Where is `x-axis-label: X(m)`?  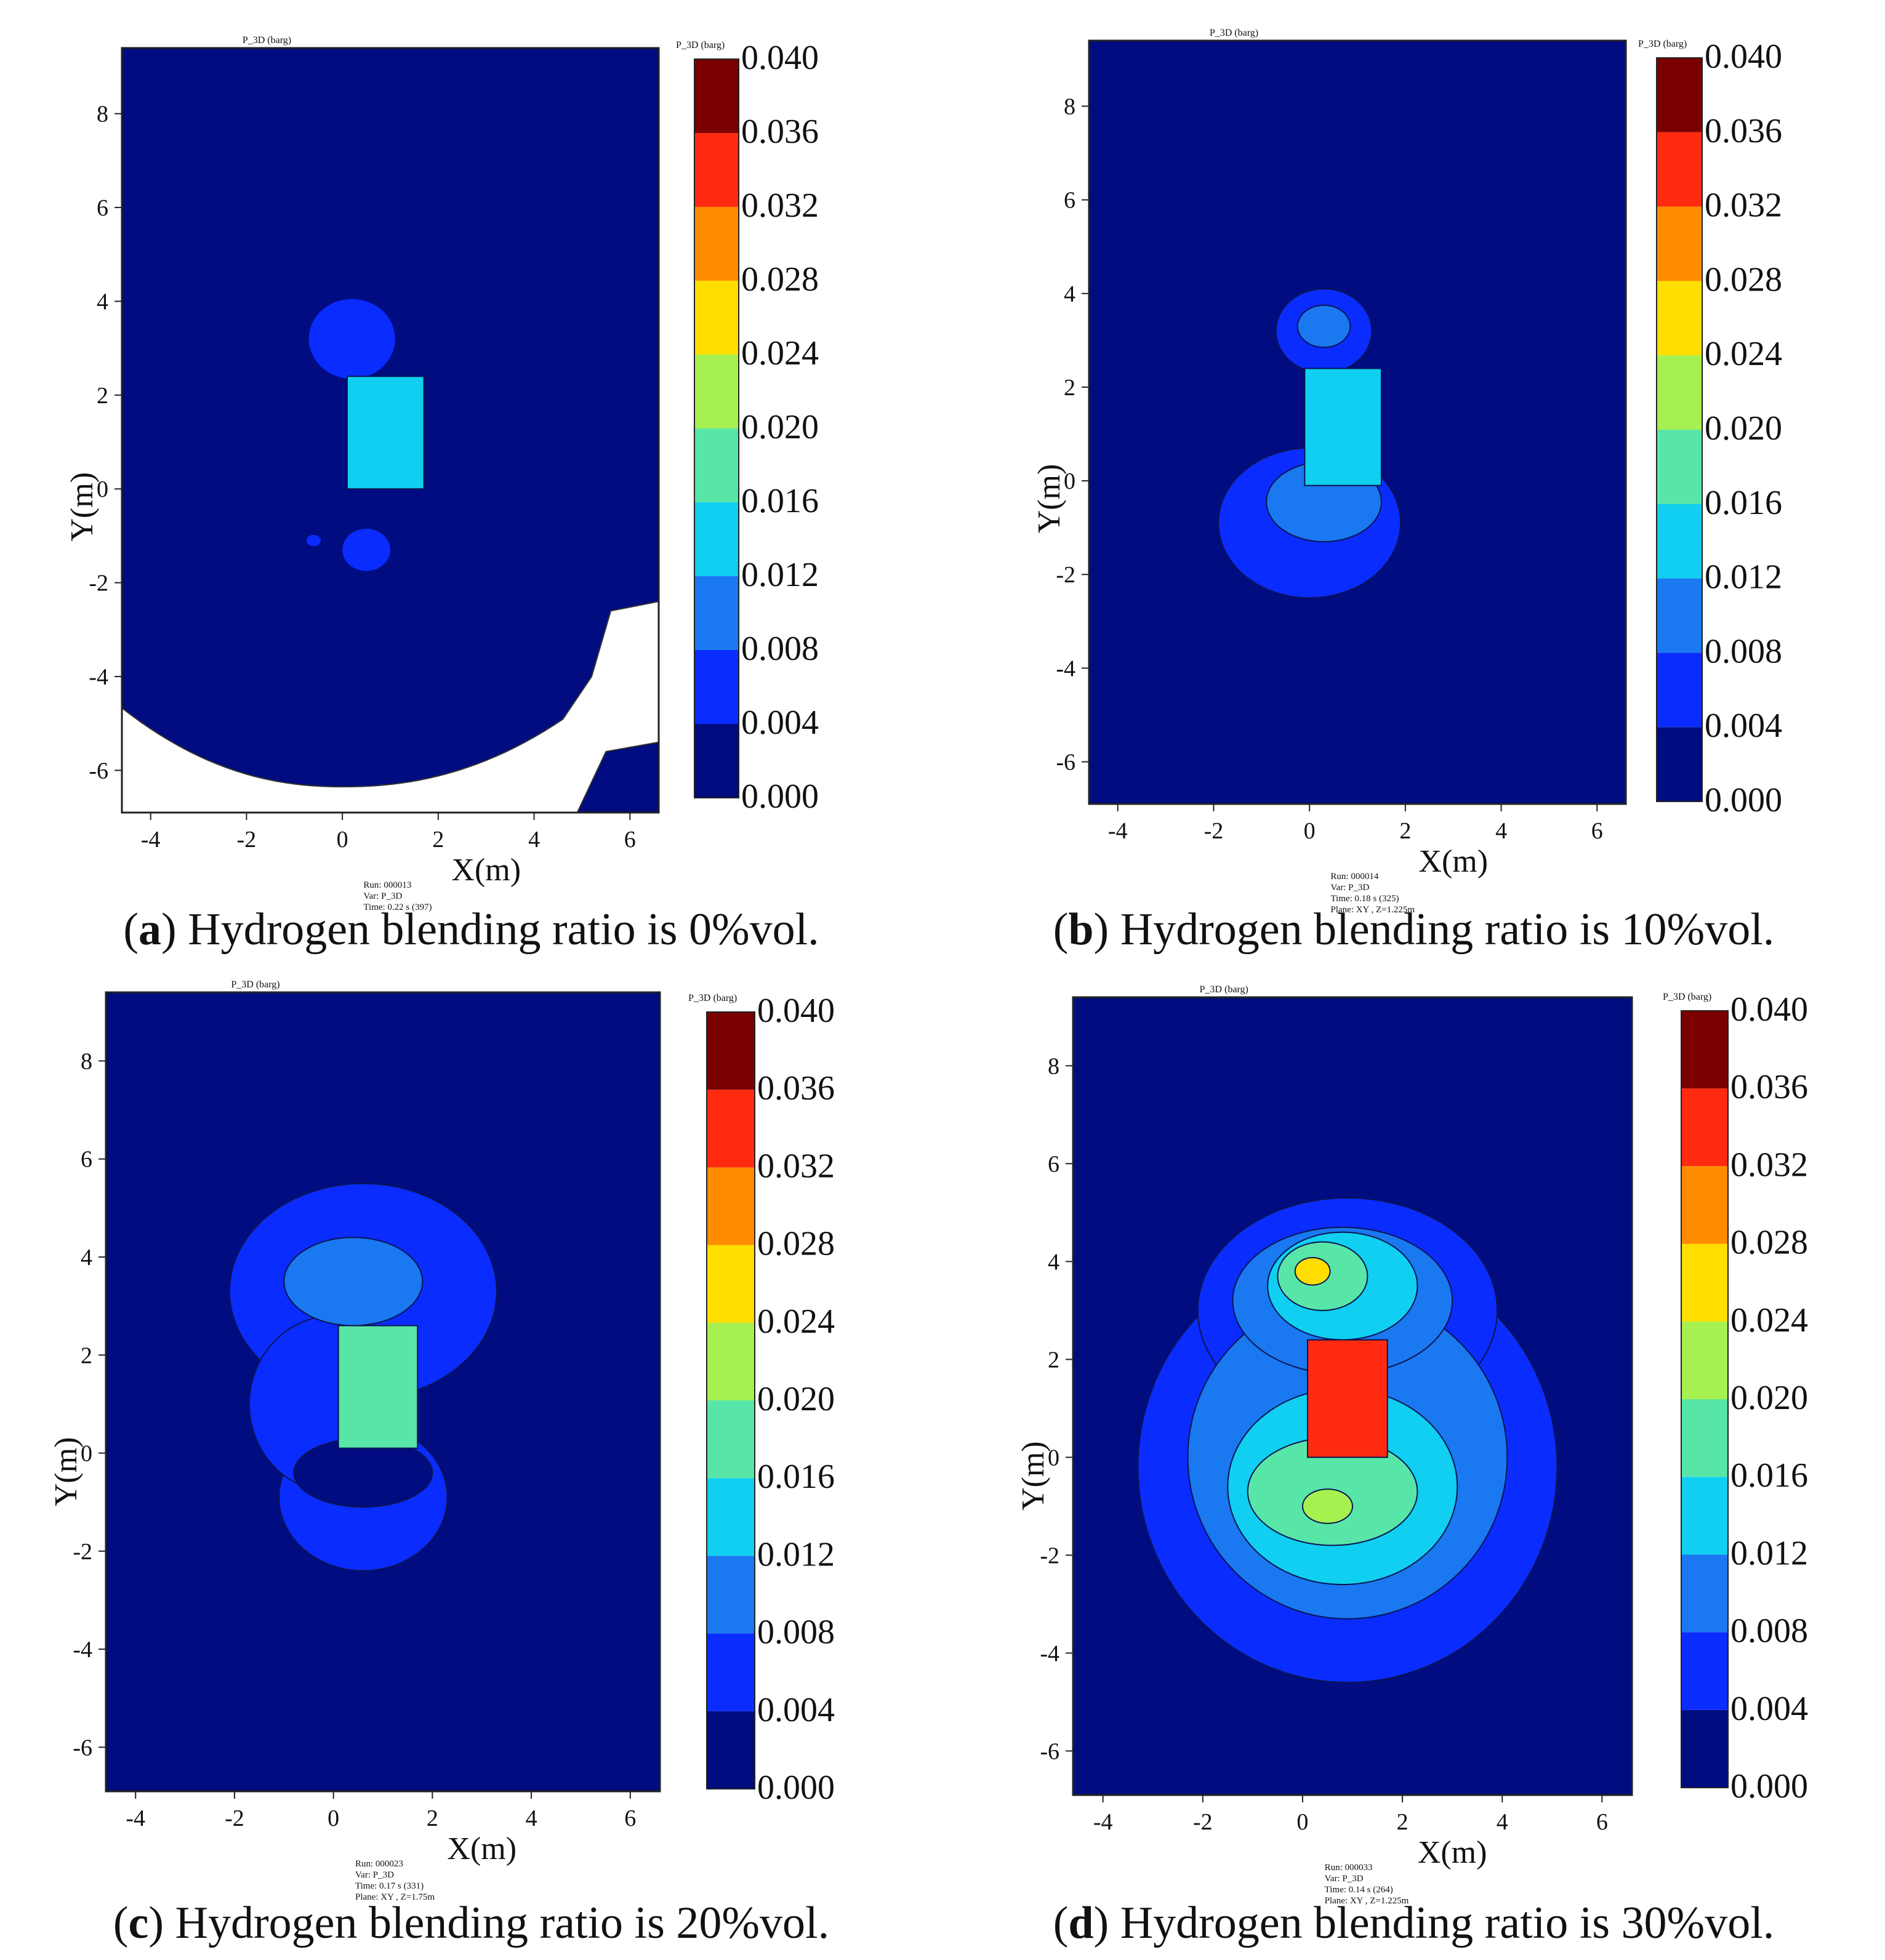
x-axis-label: X(m) is located at coordinates (481, 1848).